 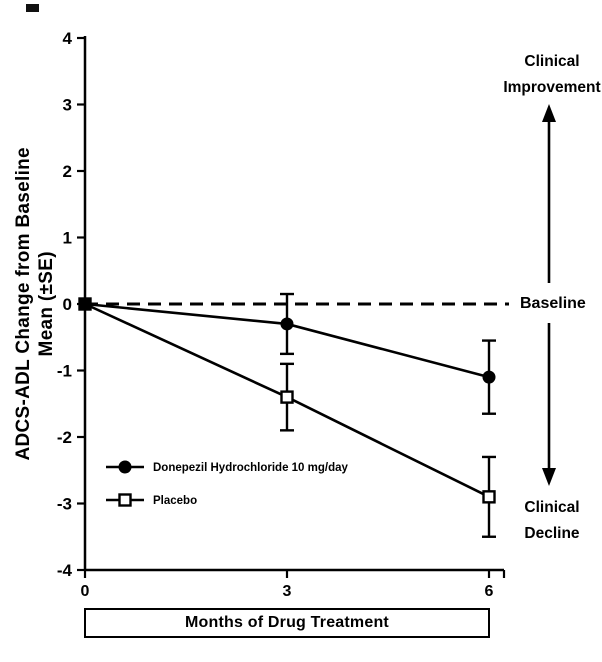 What do you see at coordinates (64, 504) in the screenshot?
I see `svg-text: -3` at bounding box center [64, 504].